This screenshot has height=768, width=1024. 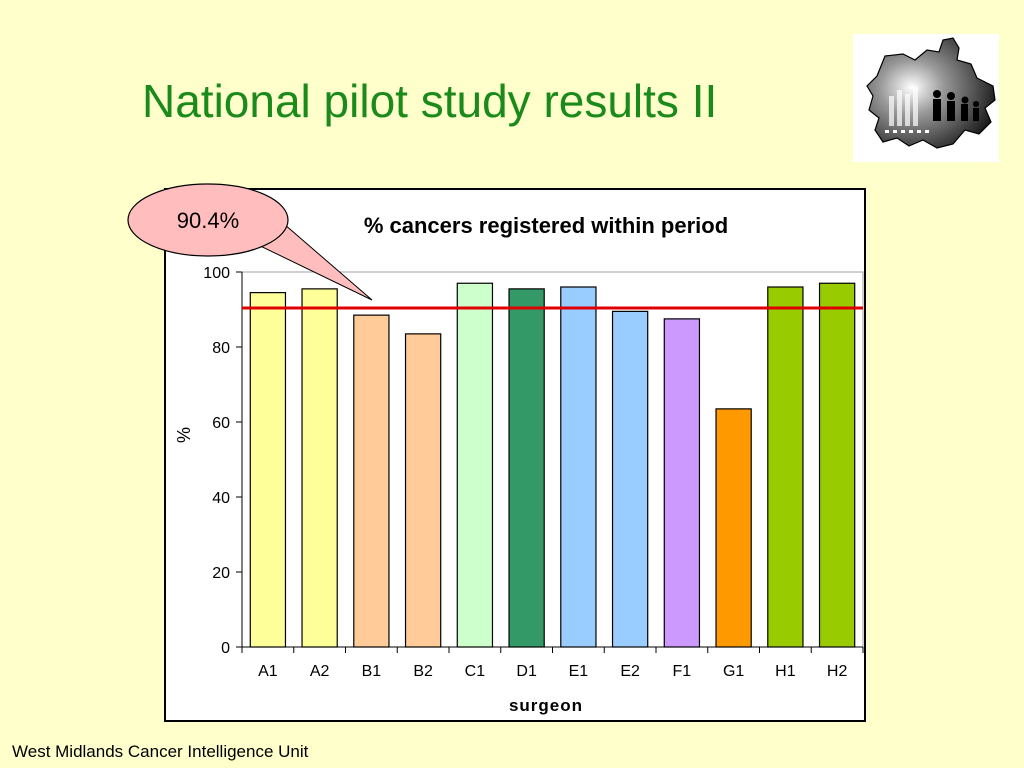 I want to click on bar-g1, so click(x=733, y=528).